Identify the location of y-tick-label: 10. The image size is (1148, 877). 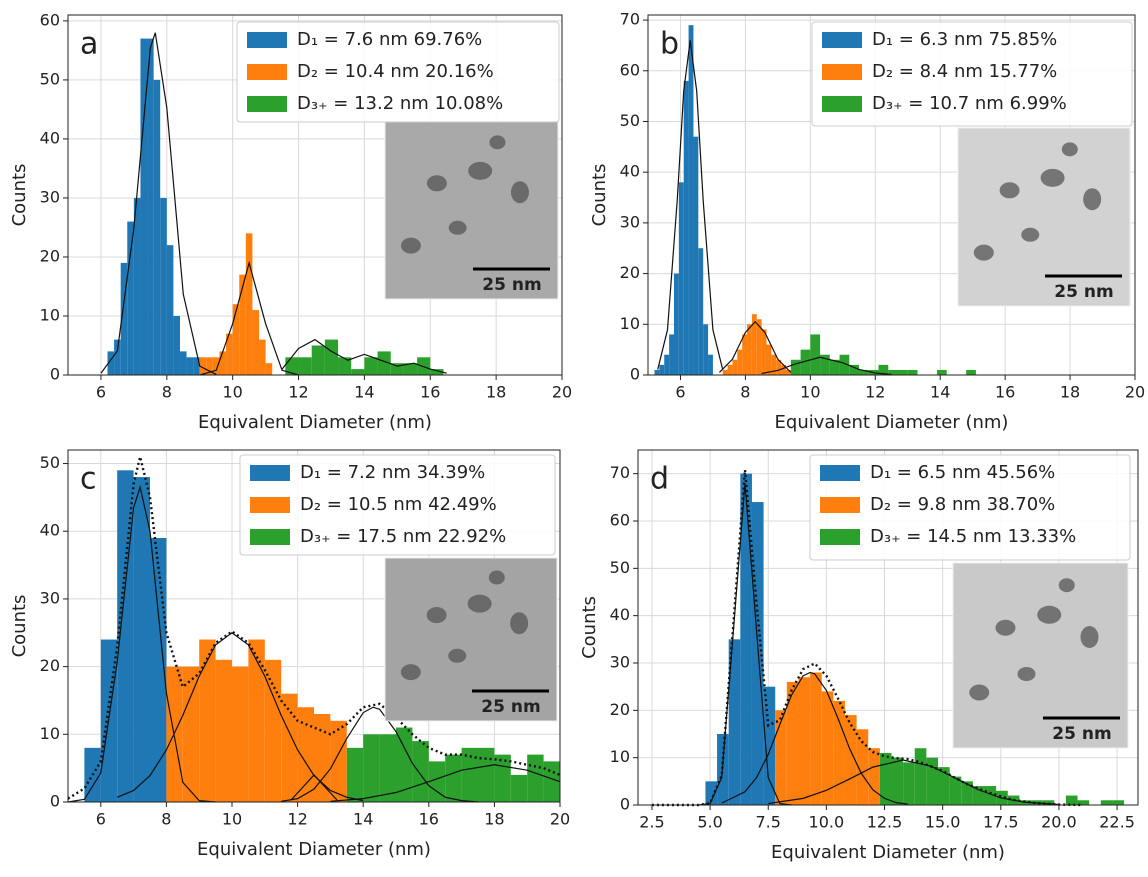
(630, 323).